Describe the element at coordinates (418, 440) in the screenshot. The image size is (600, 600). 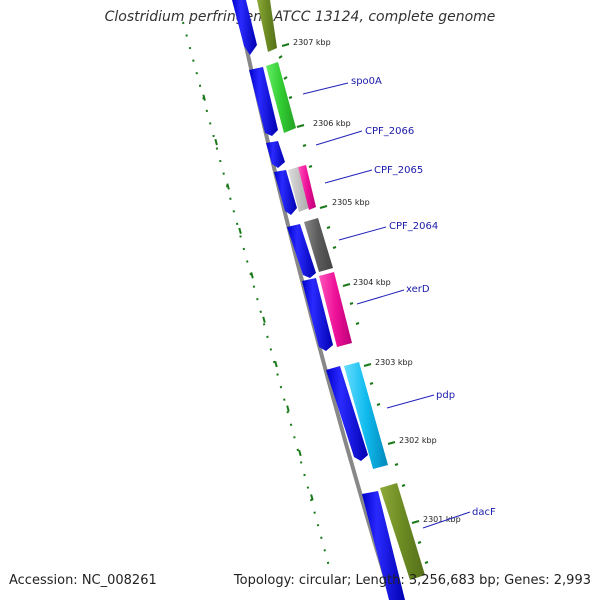
I see `tick-label: 2302 kbp` at that location.